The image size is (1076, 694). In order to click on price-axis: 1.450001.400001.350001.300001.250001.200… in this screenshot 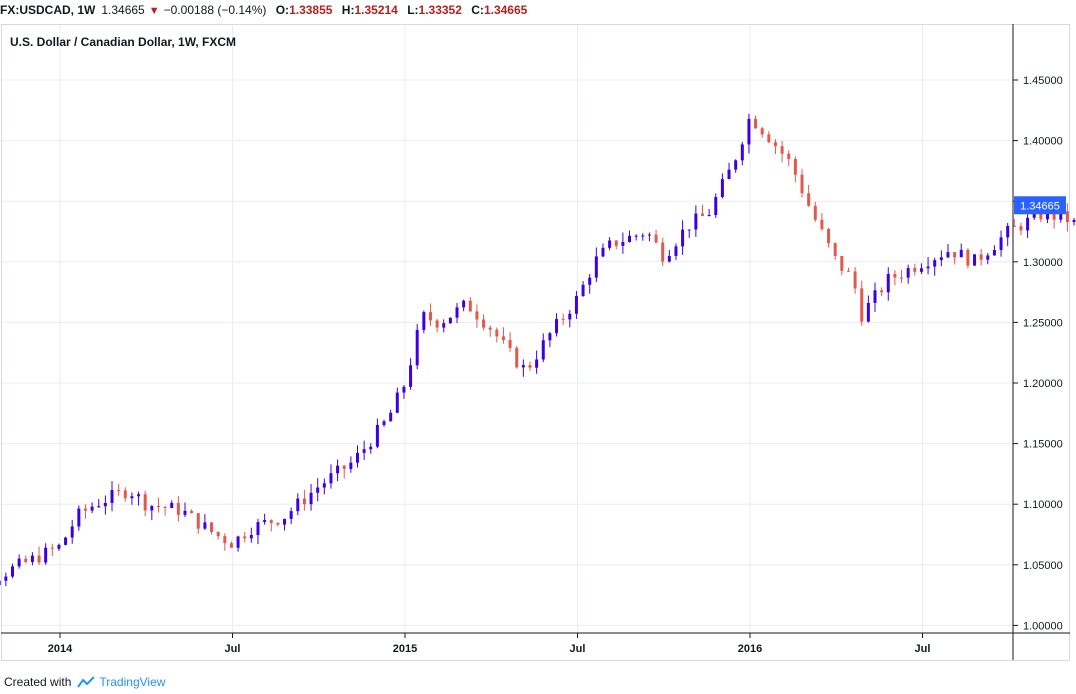, I will do `click(1038, 353)`.